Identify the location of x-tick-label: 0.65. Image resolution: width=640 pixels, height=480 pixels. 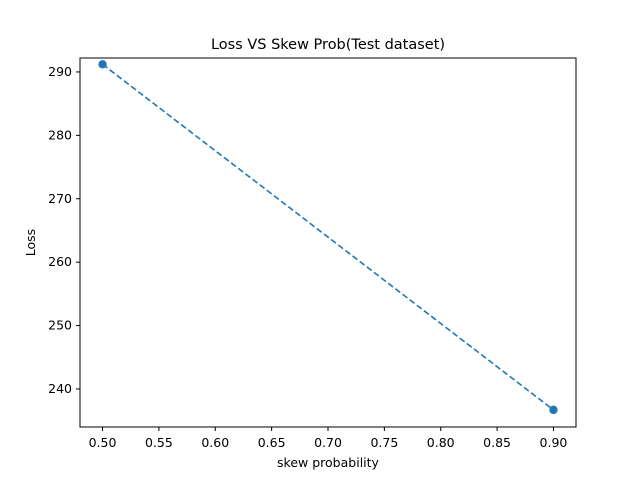
(272, 442).